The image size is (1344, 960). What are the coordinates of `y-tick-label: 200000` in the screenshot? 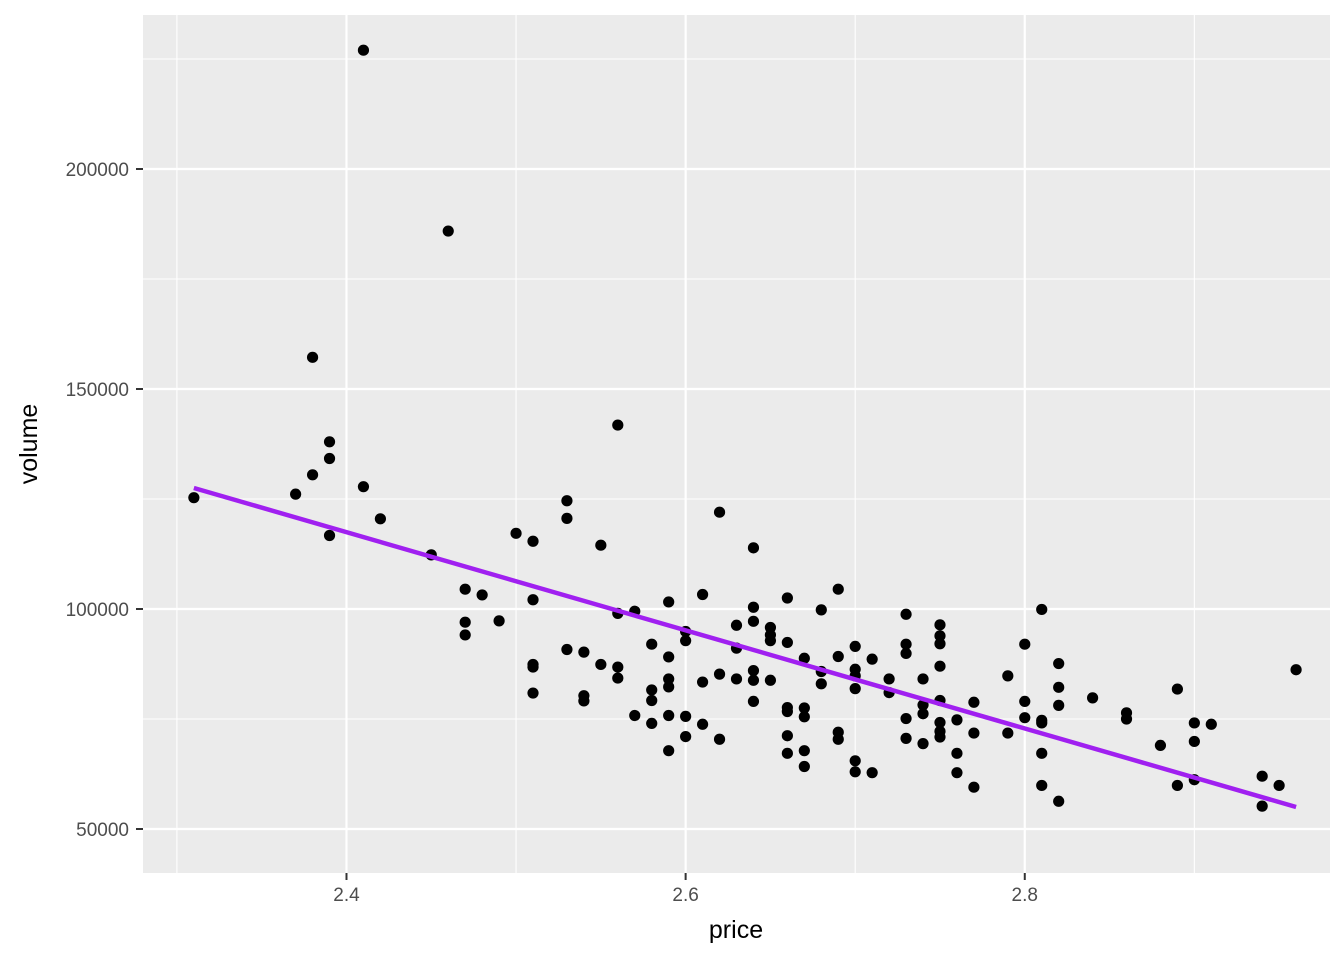 It's located at (97, 170).